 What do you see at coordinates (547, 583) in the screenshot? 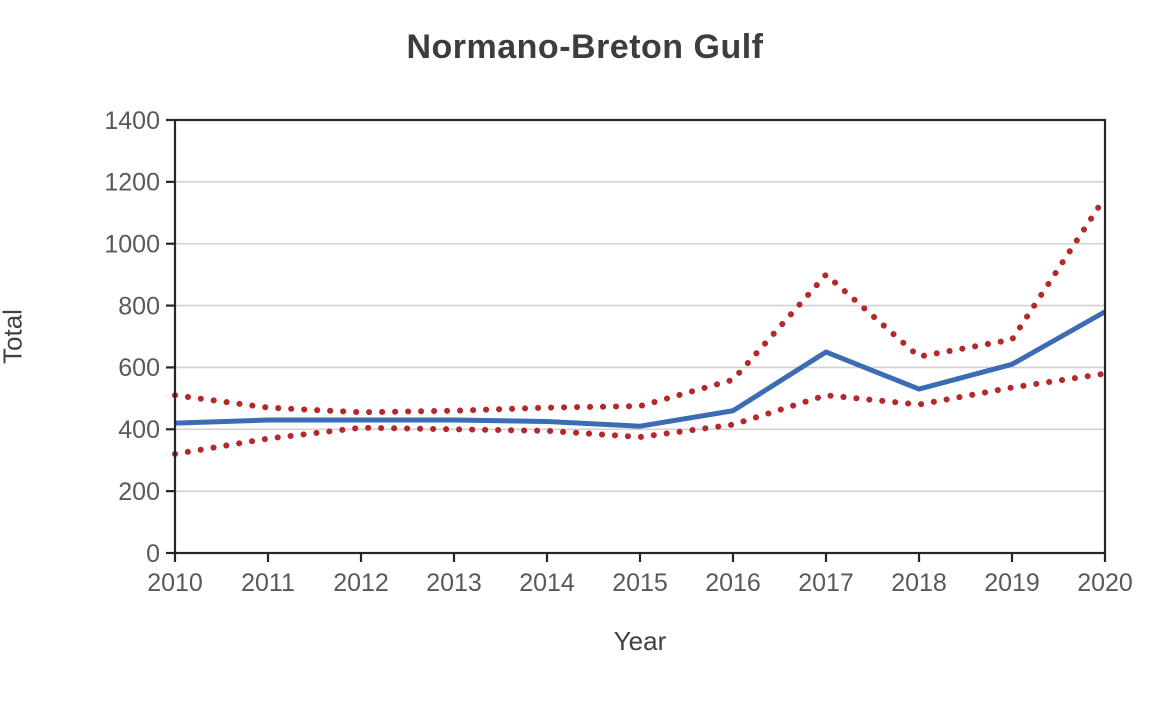
I see `x-tick-label: 2014` at bounding box center [547, 583].